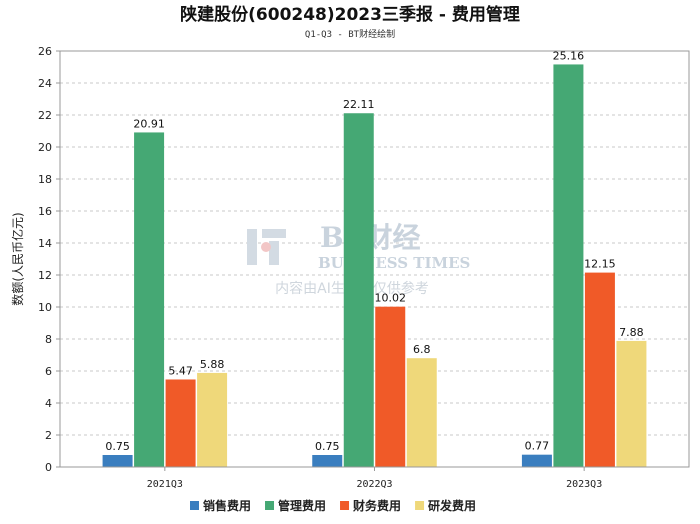  I want to click on data-label: 25.16, so click(569, 55).